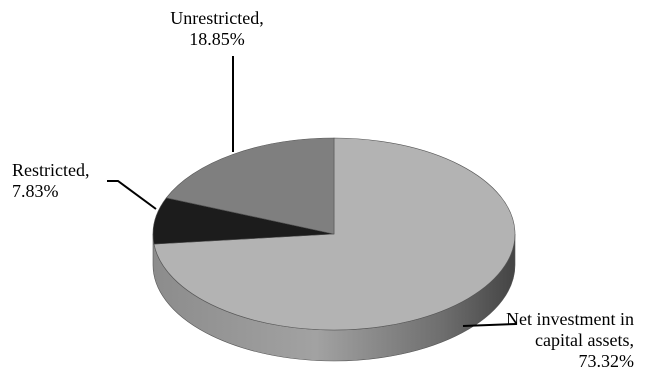 Image resolution: width=669 pixels, height=378 pixels. I want to click on leader-line-restricted, so click(132, 195).